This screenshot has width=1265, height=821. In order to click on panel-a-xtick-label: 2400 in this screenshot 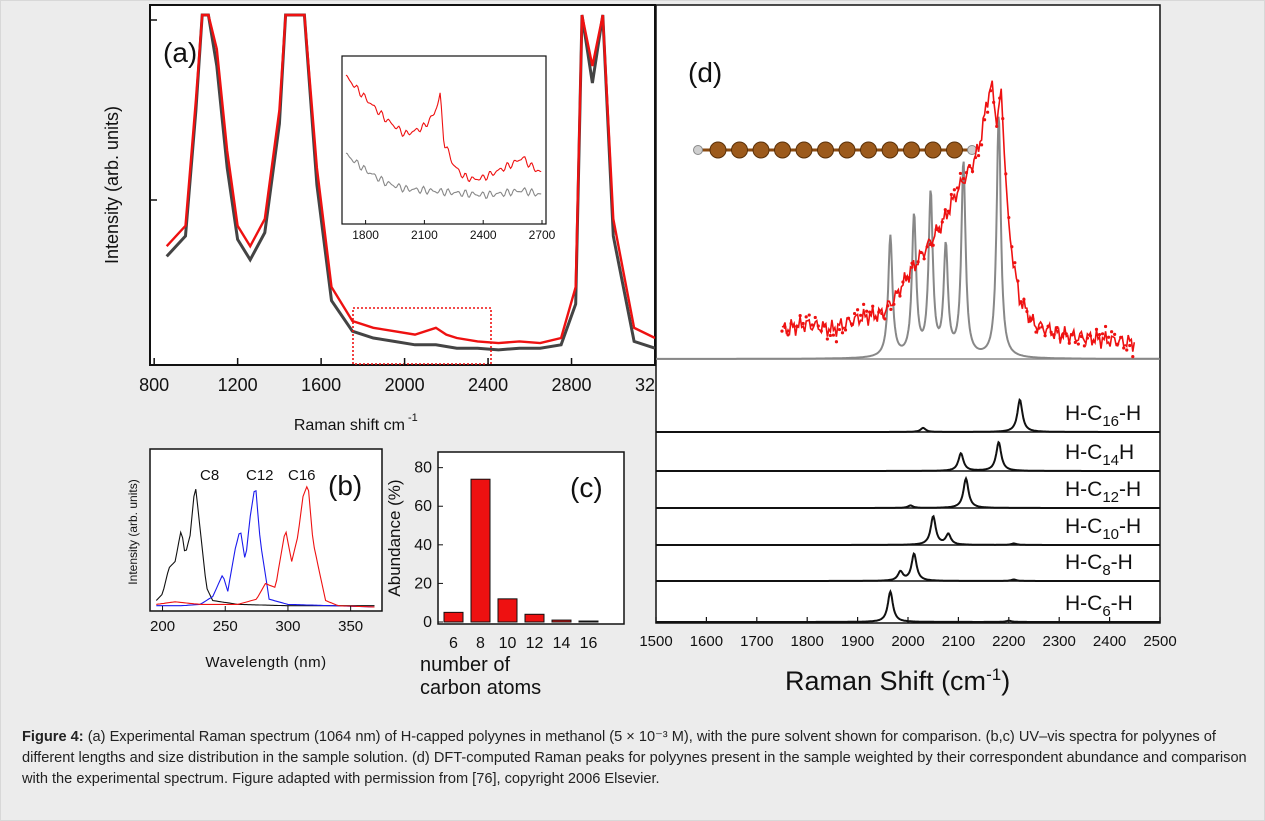, I will do `click(488, 385)`.